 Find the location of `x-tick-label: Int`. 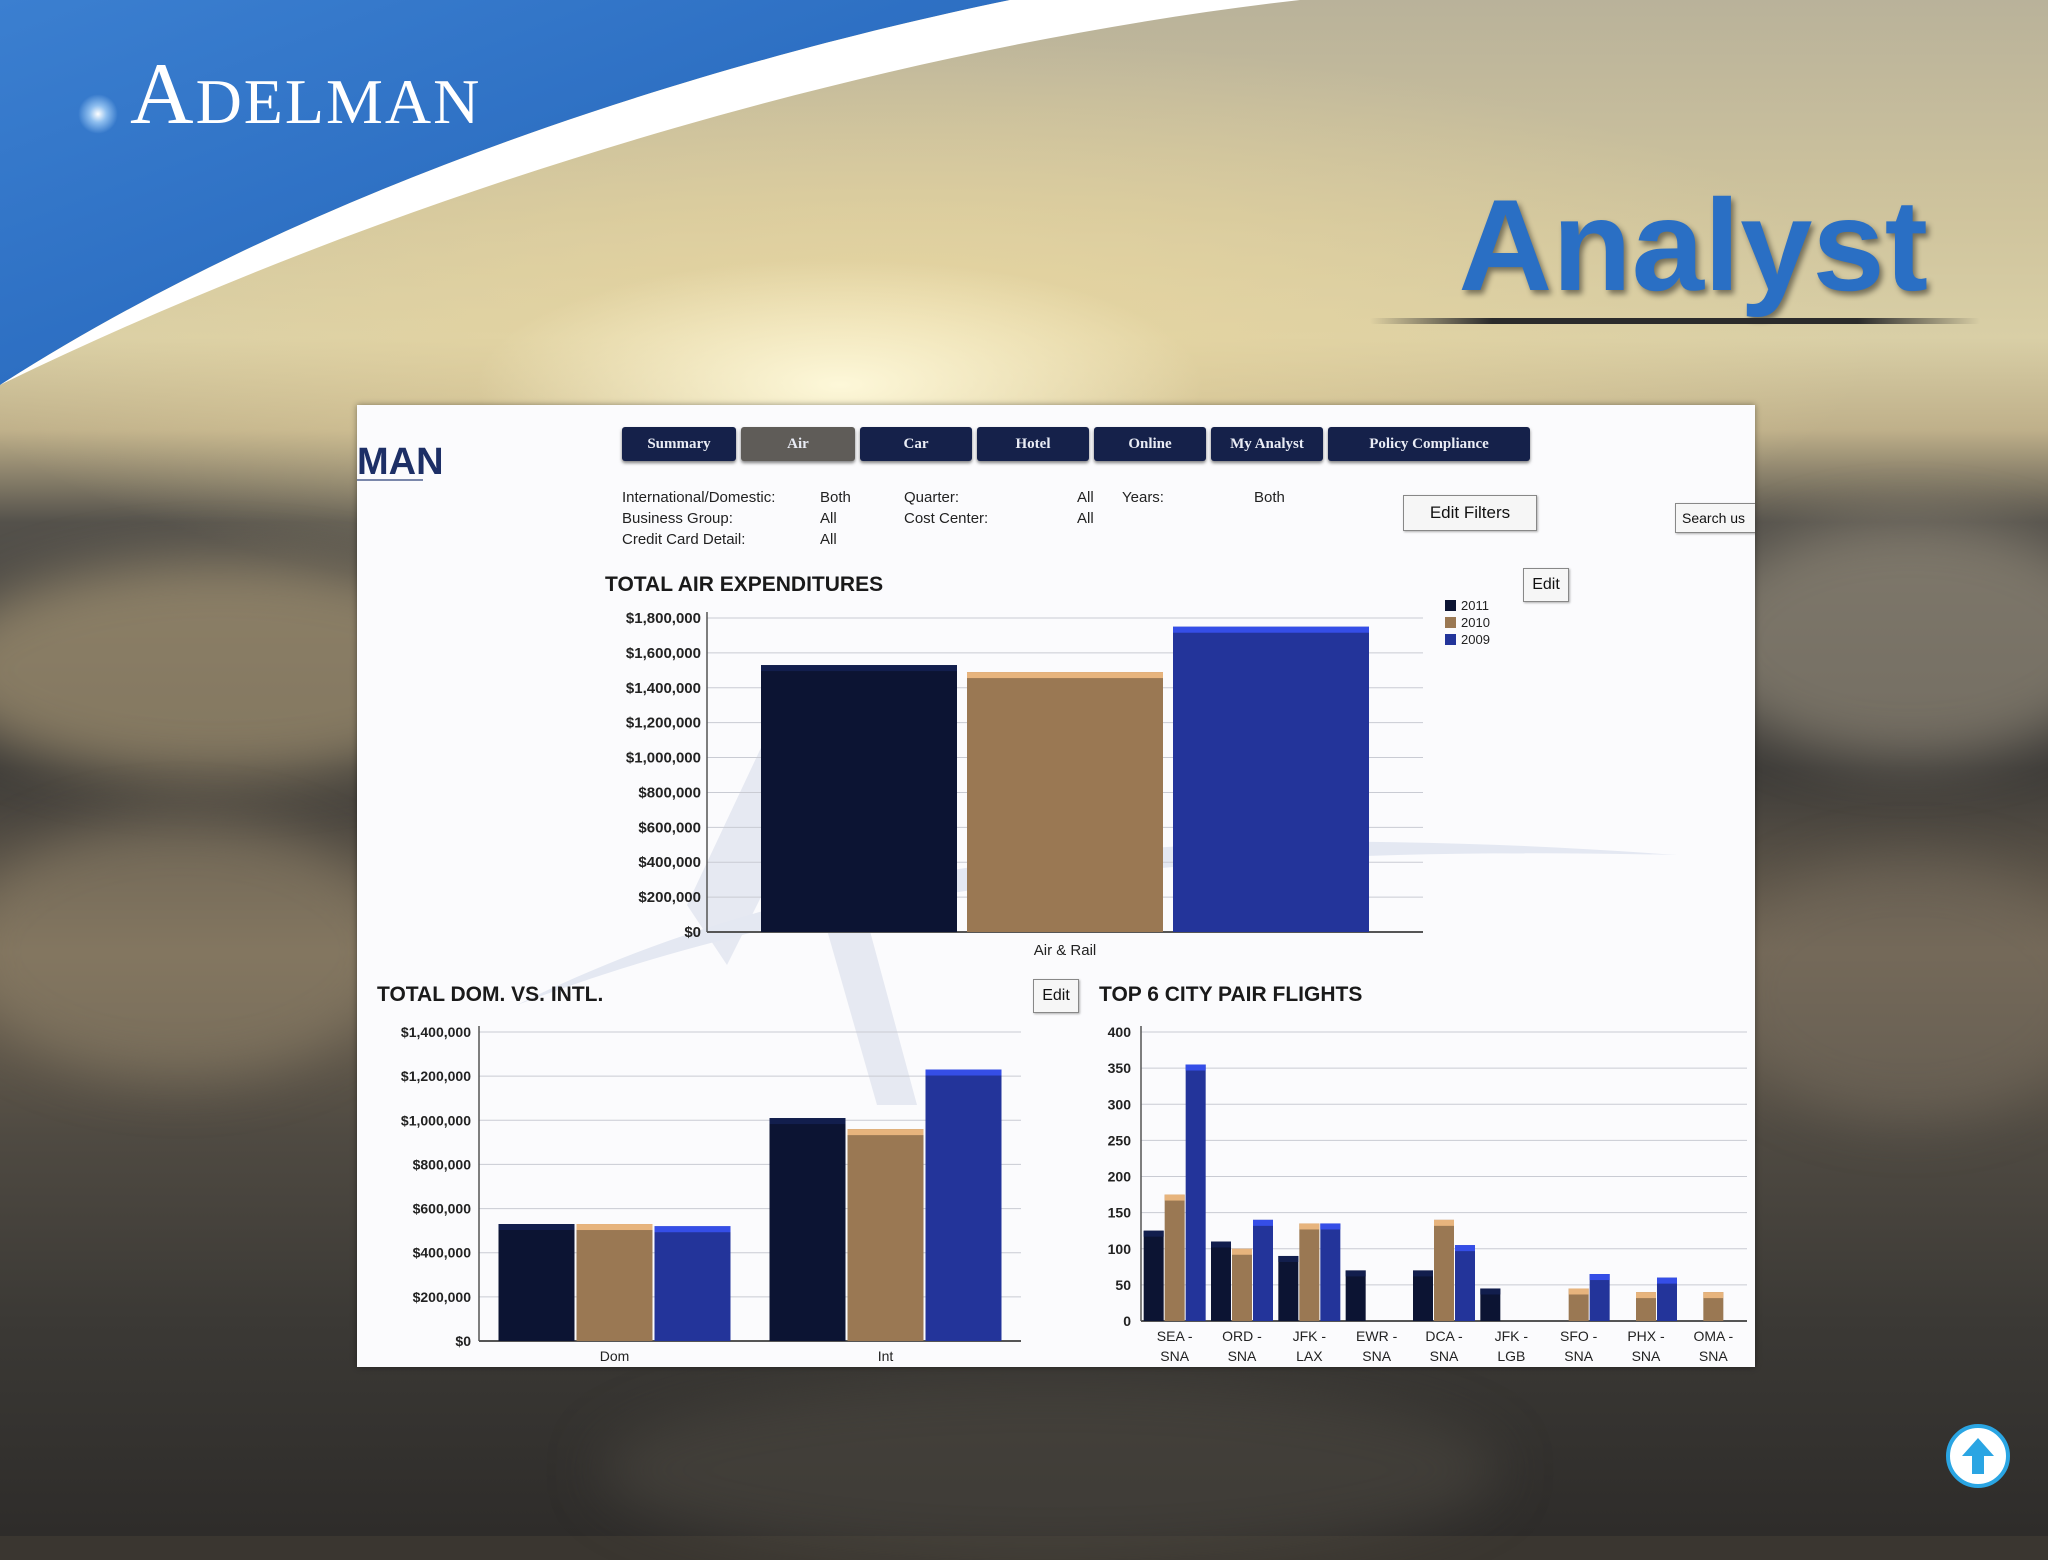

x-tick-label: Int is located at coordinates (886, 1356).